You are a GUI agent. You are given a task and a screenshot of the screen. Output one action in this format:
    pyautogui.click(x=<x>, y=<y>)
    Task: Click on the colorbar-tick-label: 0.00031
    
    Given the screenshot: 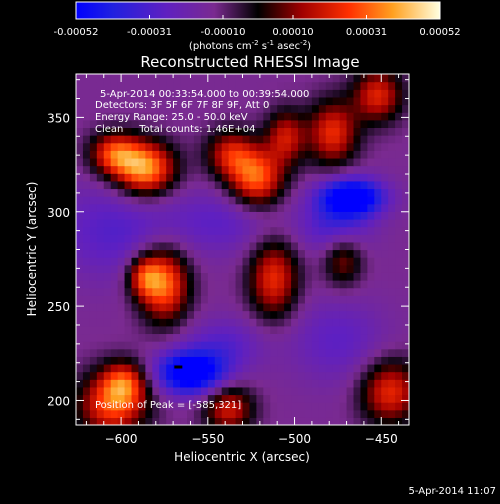 What is the action you would take?
    pyautogui.click(x=366, y=32)
    